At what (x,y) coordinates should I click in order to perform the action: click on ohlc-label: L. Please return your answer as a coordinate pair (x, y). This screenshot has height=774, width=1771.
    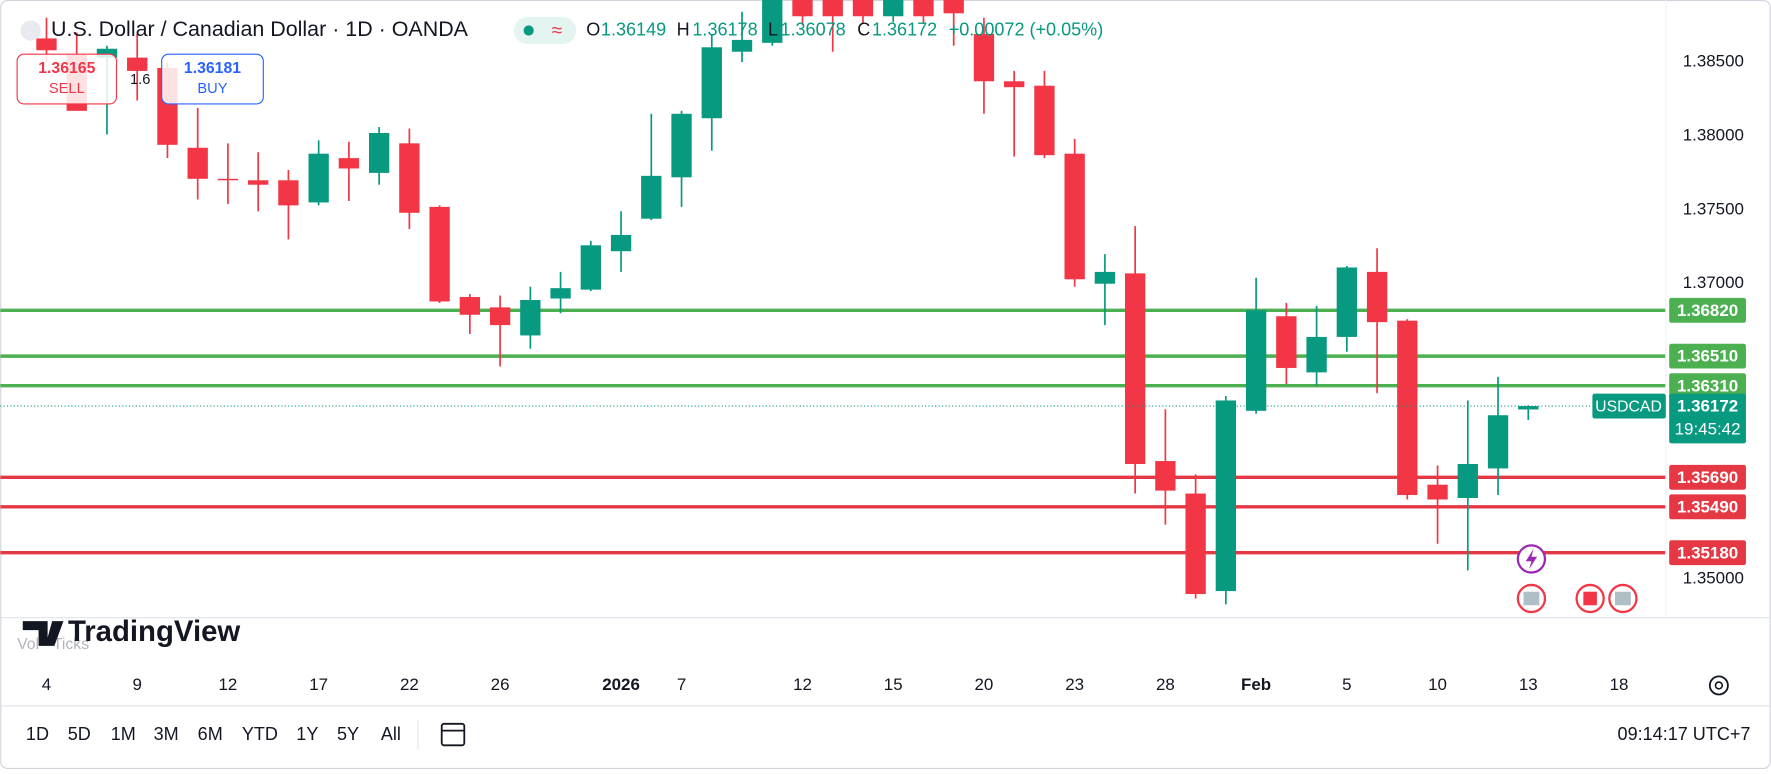
    Looking at the image, I should click on (773, 29).